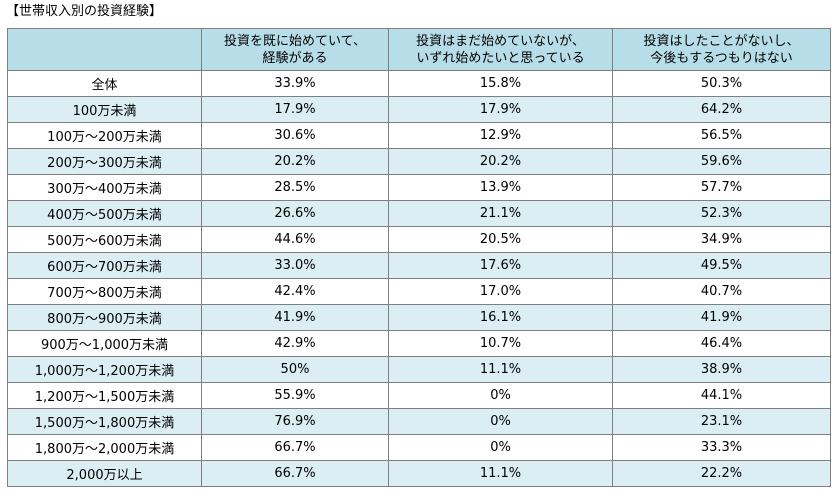 This screenshot has width=836, height=501. Describe the element at coordinates (500, 58) in the screenshot. I see `header-want-to-start-line2: いずれ始めたいと思っている` at that location.